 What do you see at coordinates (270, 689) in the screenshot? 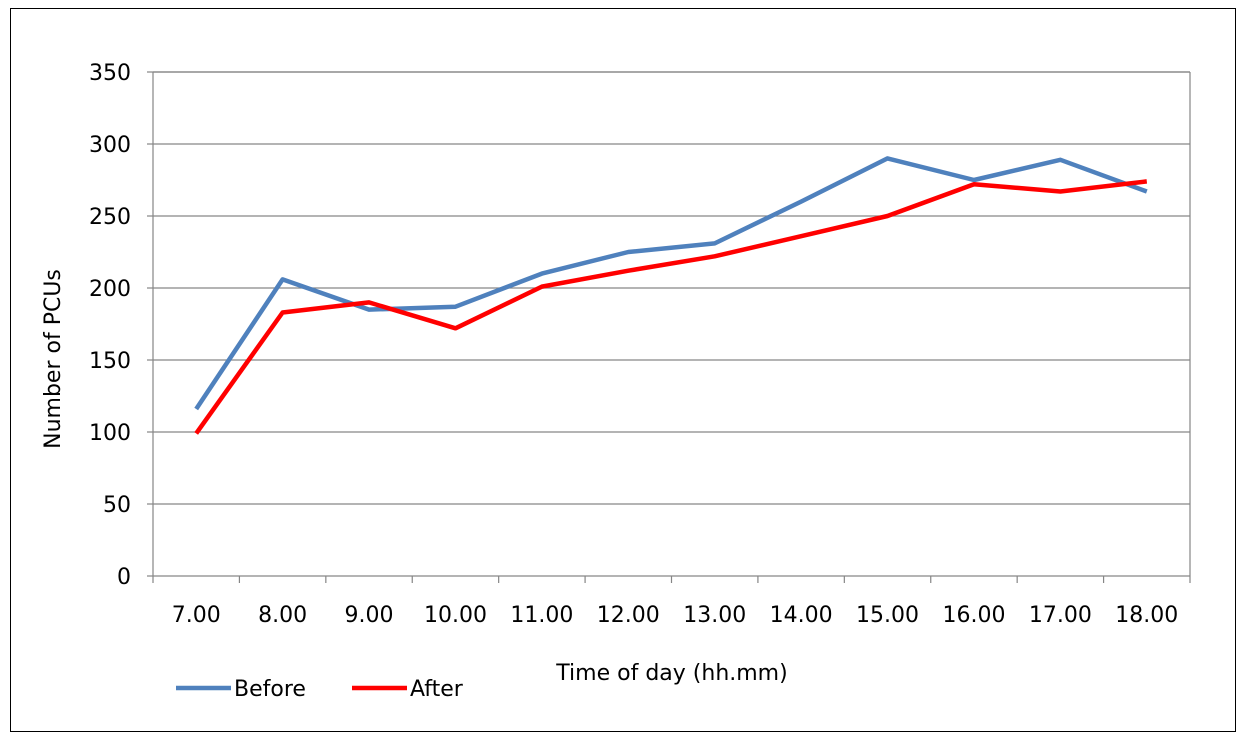
I see `legend-label-before: Before` at bounding box center [270, 689].